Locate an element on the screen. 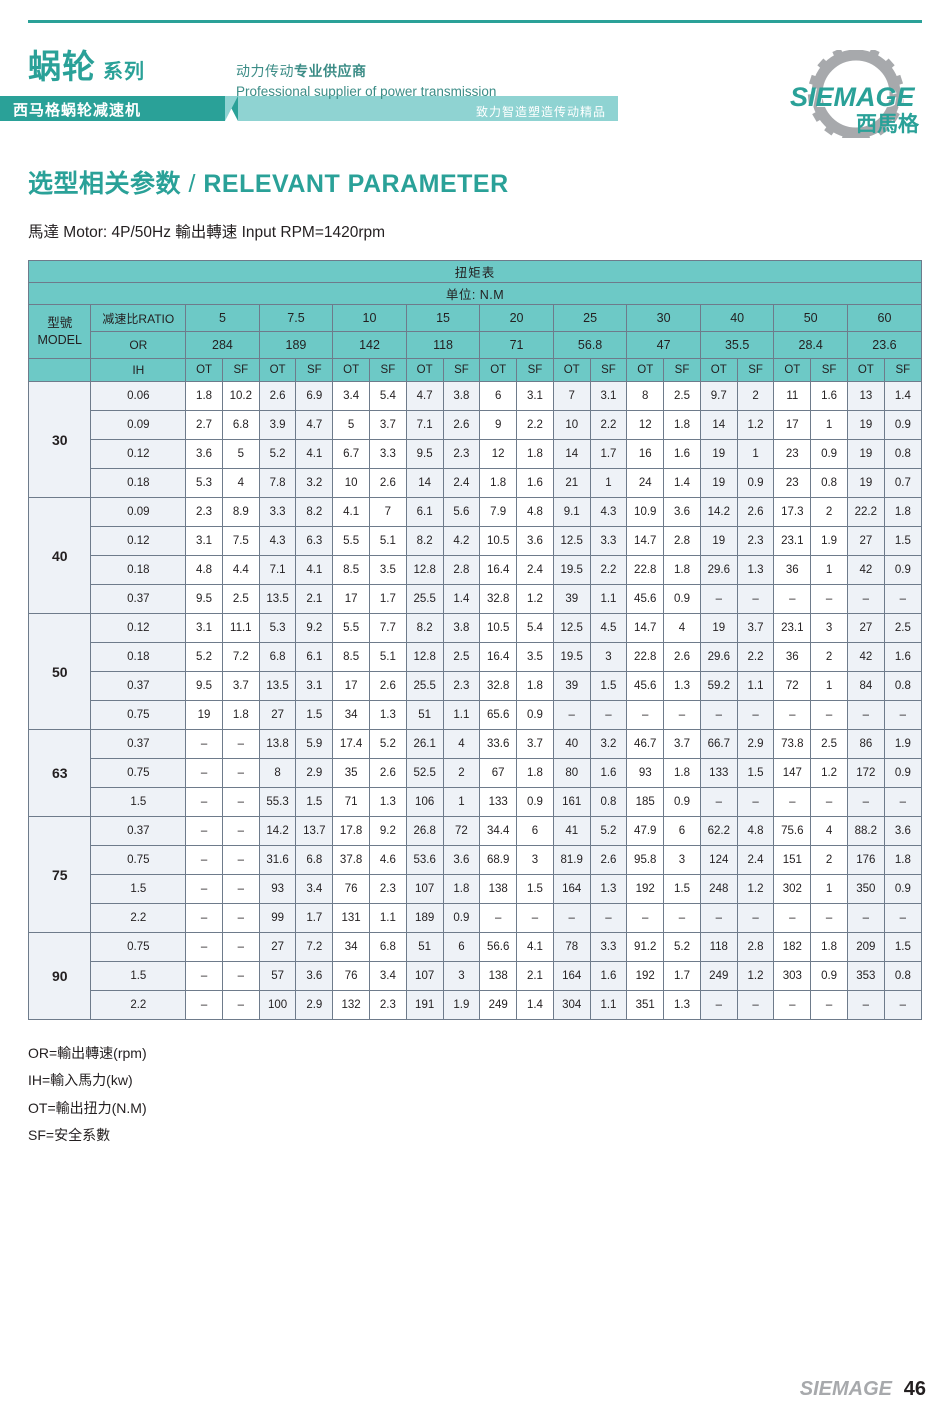 This screenshot has width=950, height=1425. ot-cell: 95.8 is located at coordinates (645, 860).